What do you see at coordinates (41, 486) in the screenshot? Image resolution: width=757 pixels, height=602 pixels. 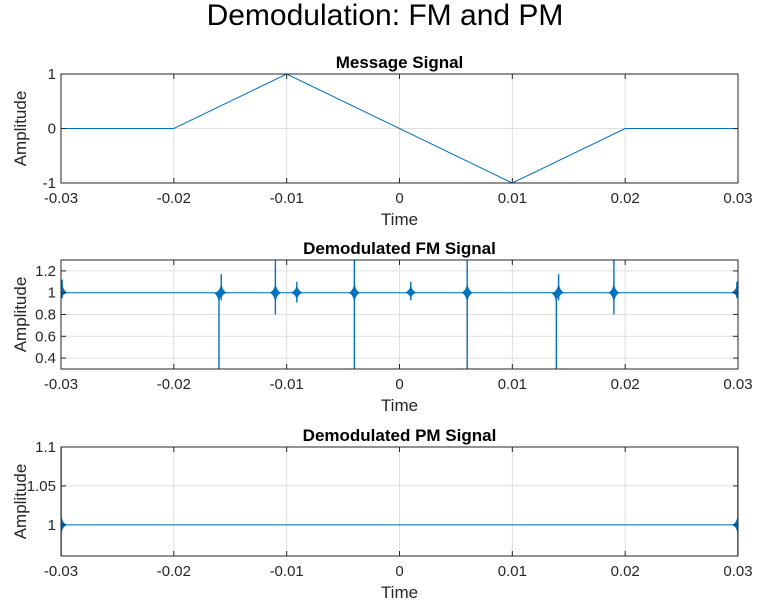 I see `y-tick-label: 1.05` at bounding box center [41, 486].